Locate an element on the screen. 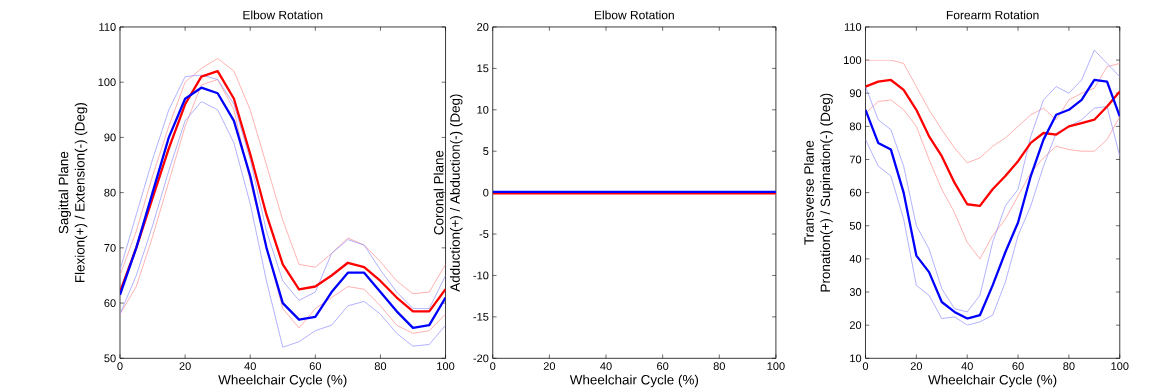 The height and width of the screenshot is (388, 1166). text: Coronal Plane is located at coordinates (438, 192).